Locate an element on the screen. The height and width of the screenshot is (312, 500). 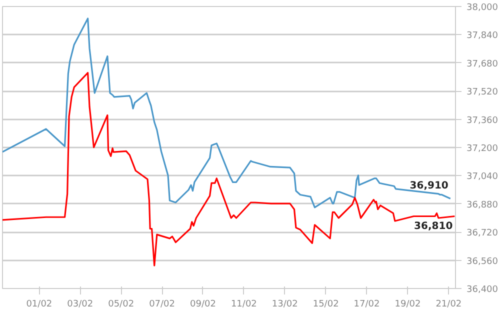
x-tick-label: 03/02 is located at coordinates (80, 305).